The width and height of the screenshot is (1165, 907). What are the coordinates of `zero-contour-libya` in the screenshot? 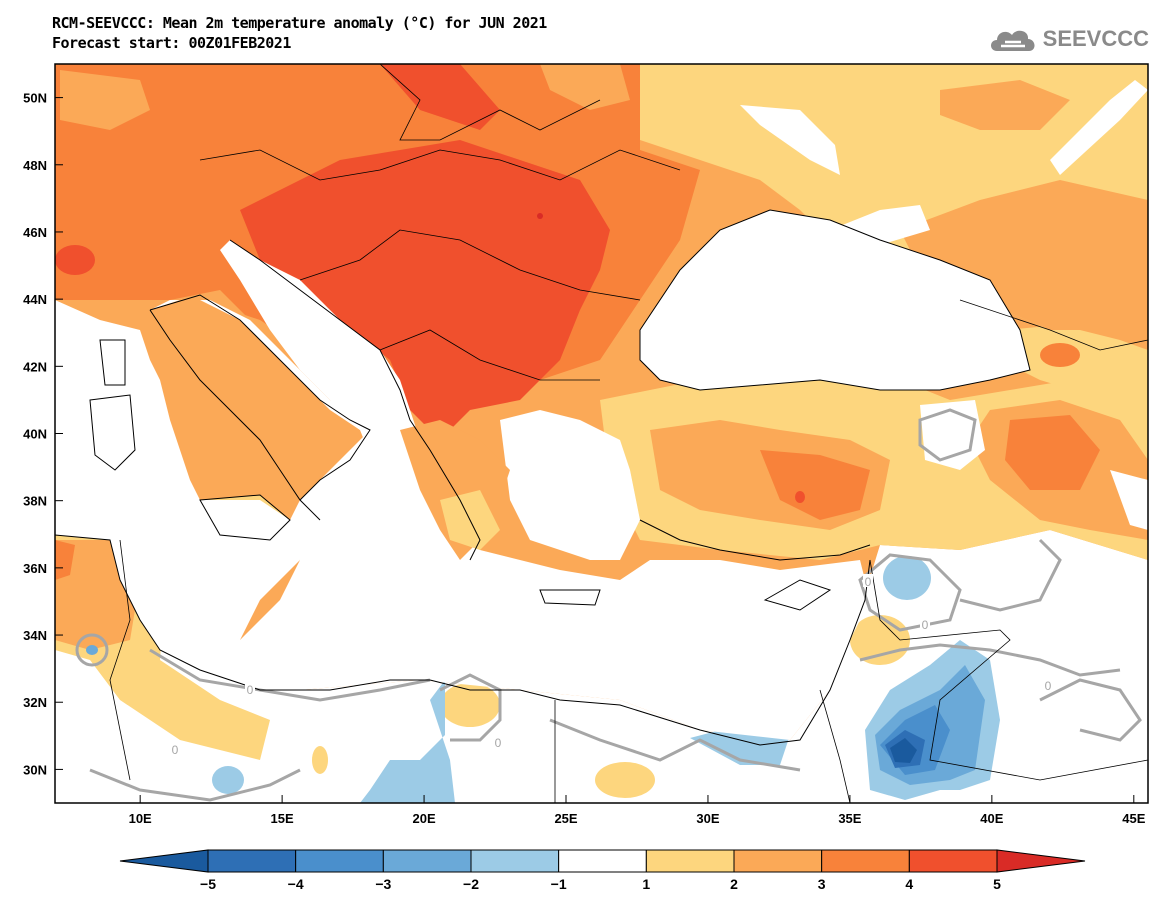 It's located at (290, 675).